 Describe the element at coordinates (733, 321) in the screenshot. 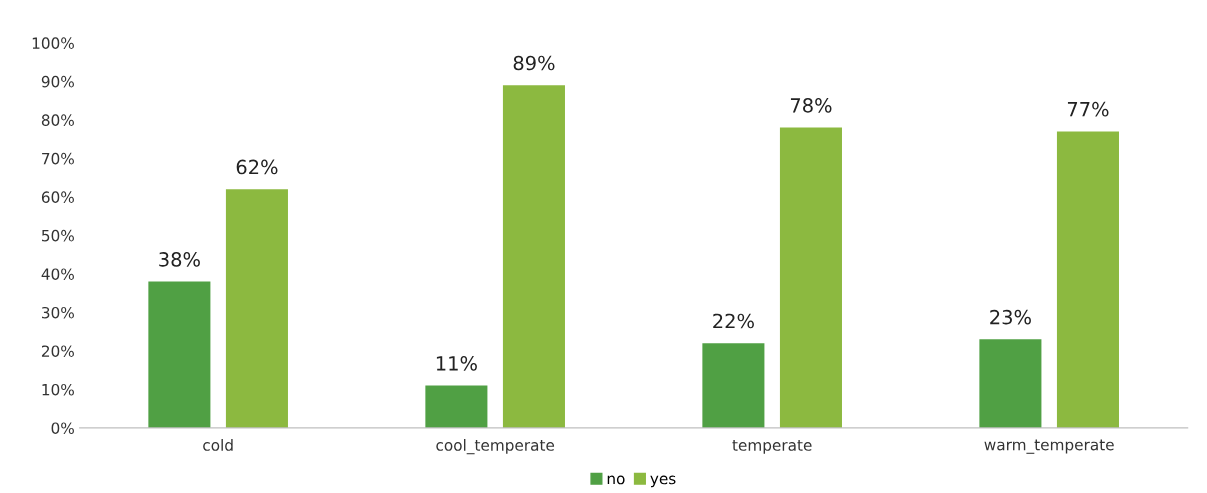

I see `data-label: 22%` at that location.